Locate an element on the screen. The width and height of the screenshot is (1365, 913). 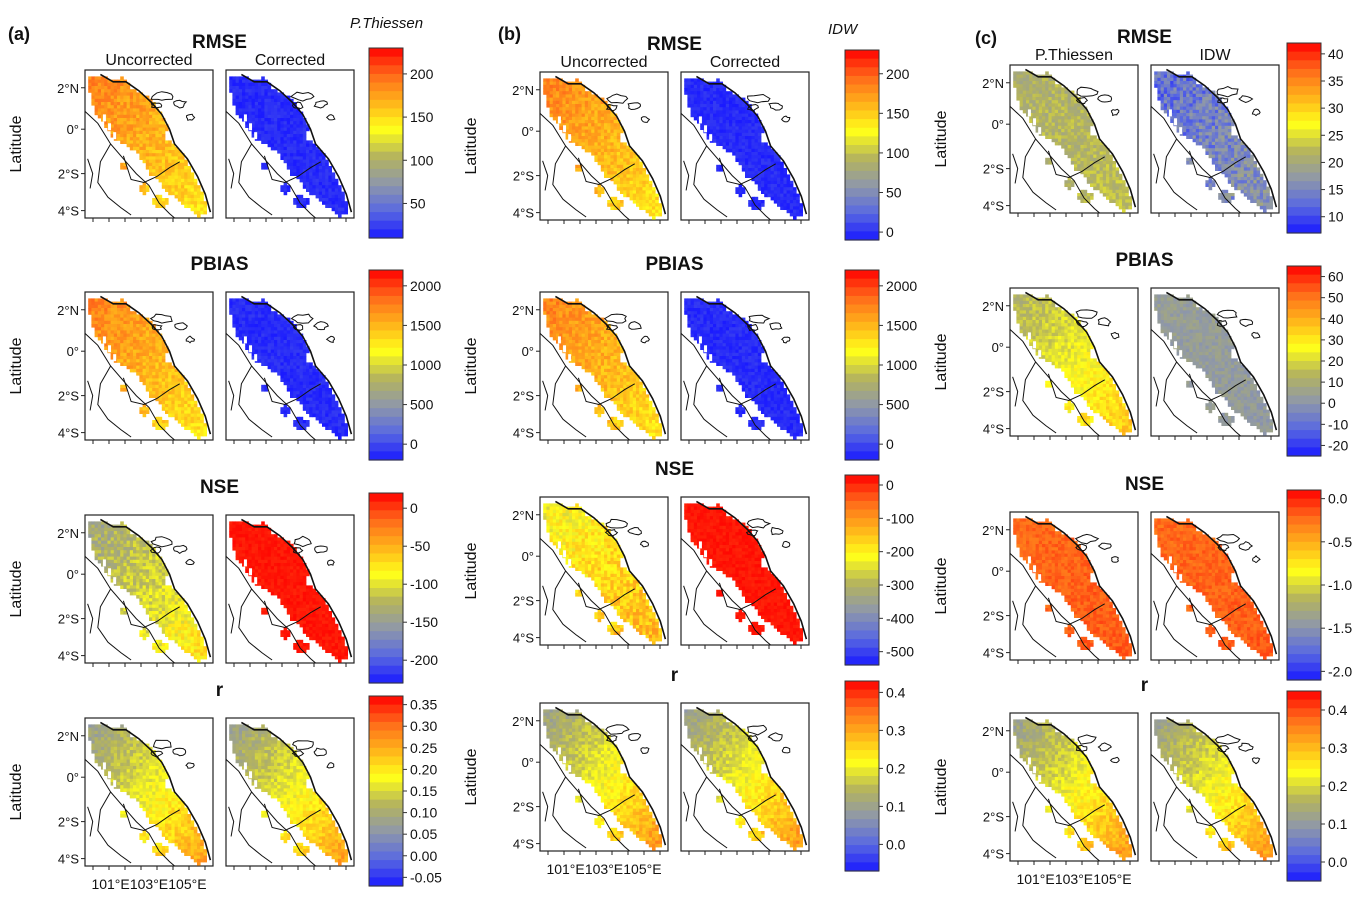
colorbar-frame is located at coordinates (386, 588).